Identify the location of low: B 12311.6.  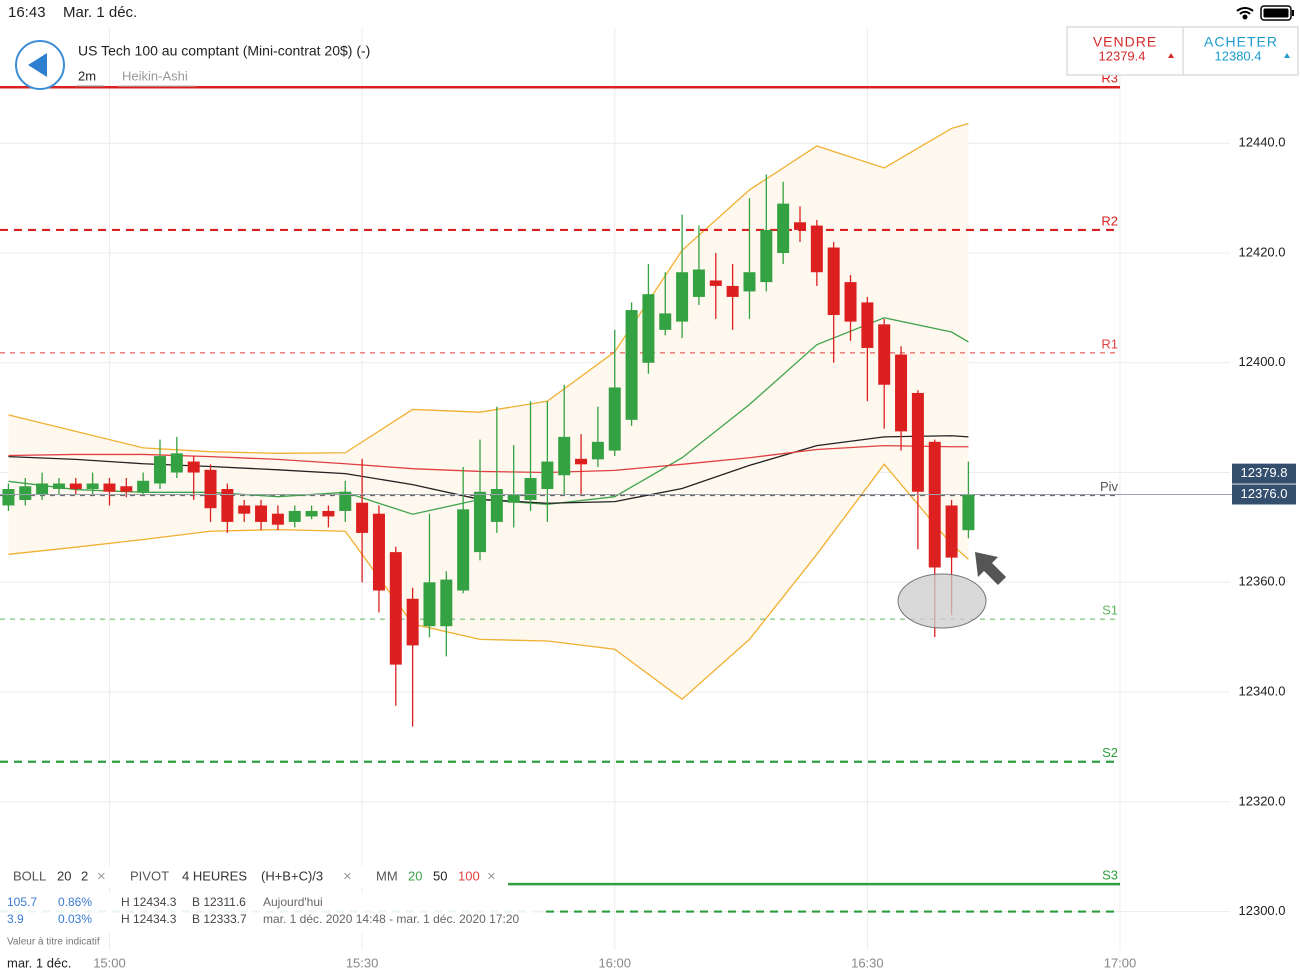
(219, 902).